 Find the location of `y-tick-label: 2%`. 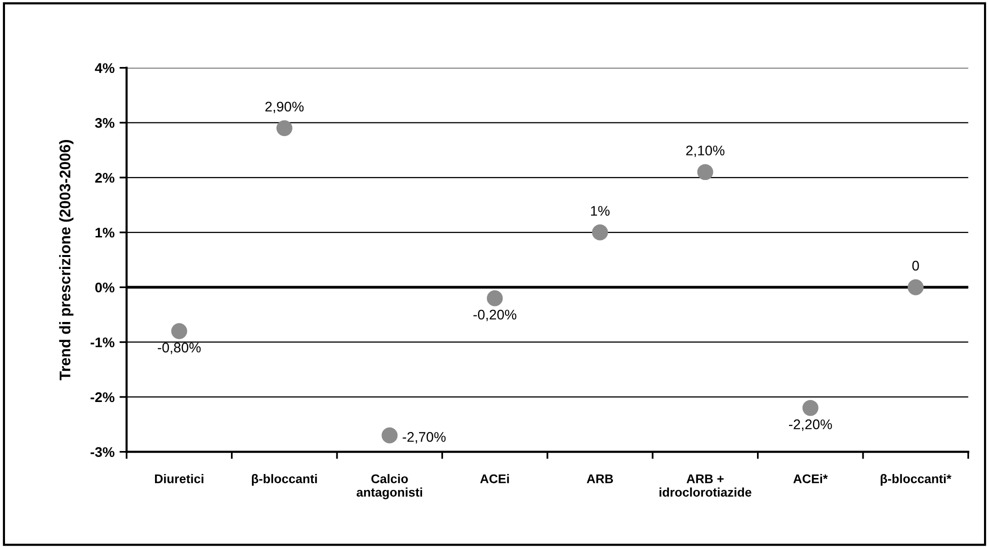

y-tick-label: 2% is located at coordinates (104, 177).